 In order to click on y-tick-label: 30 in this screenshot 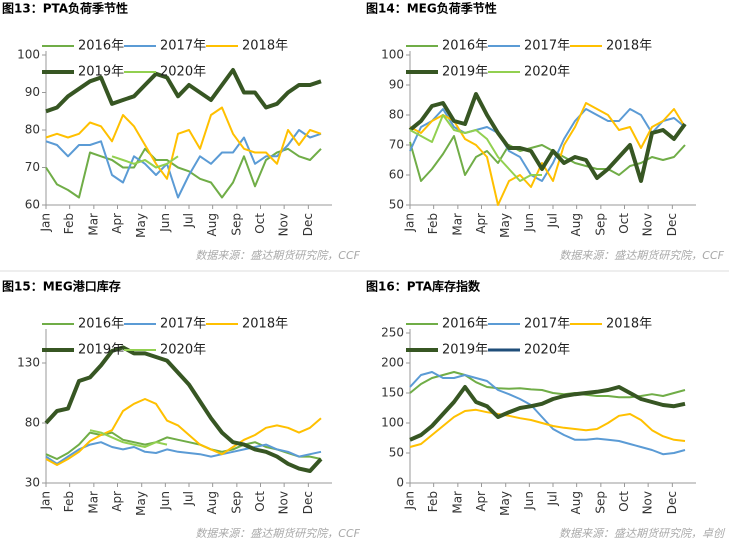, I will do `click(32, 483)`.